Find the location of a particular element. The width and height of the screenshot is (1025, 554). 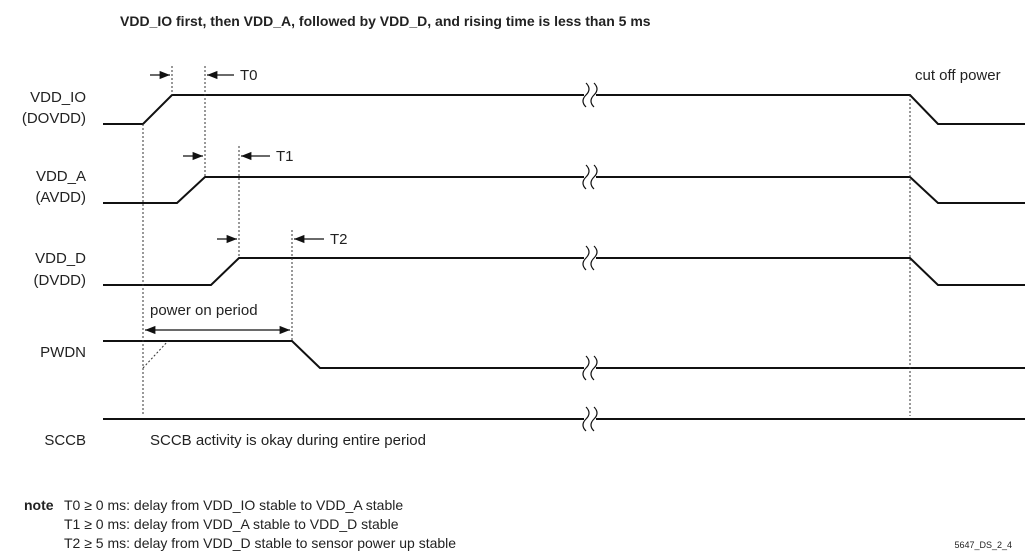

figure-id: 5647_DS_2_4 is located at coordinates (983, 545).